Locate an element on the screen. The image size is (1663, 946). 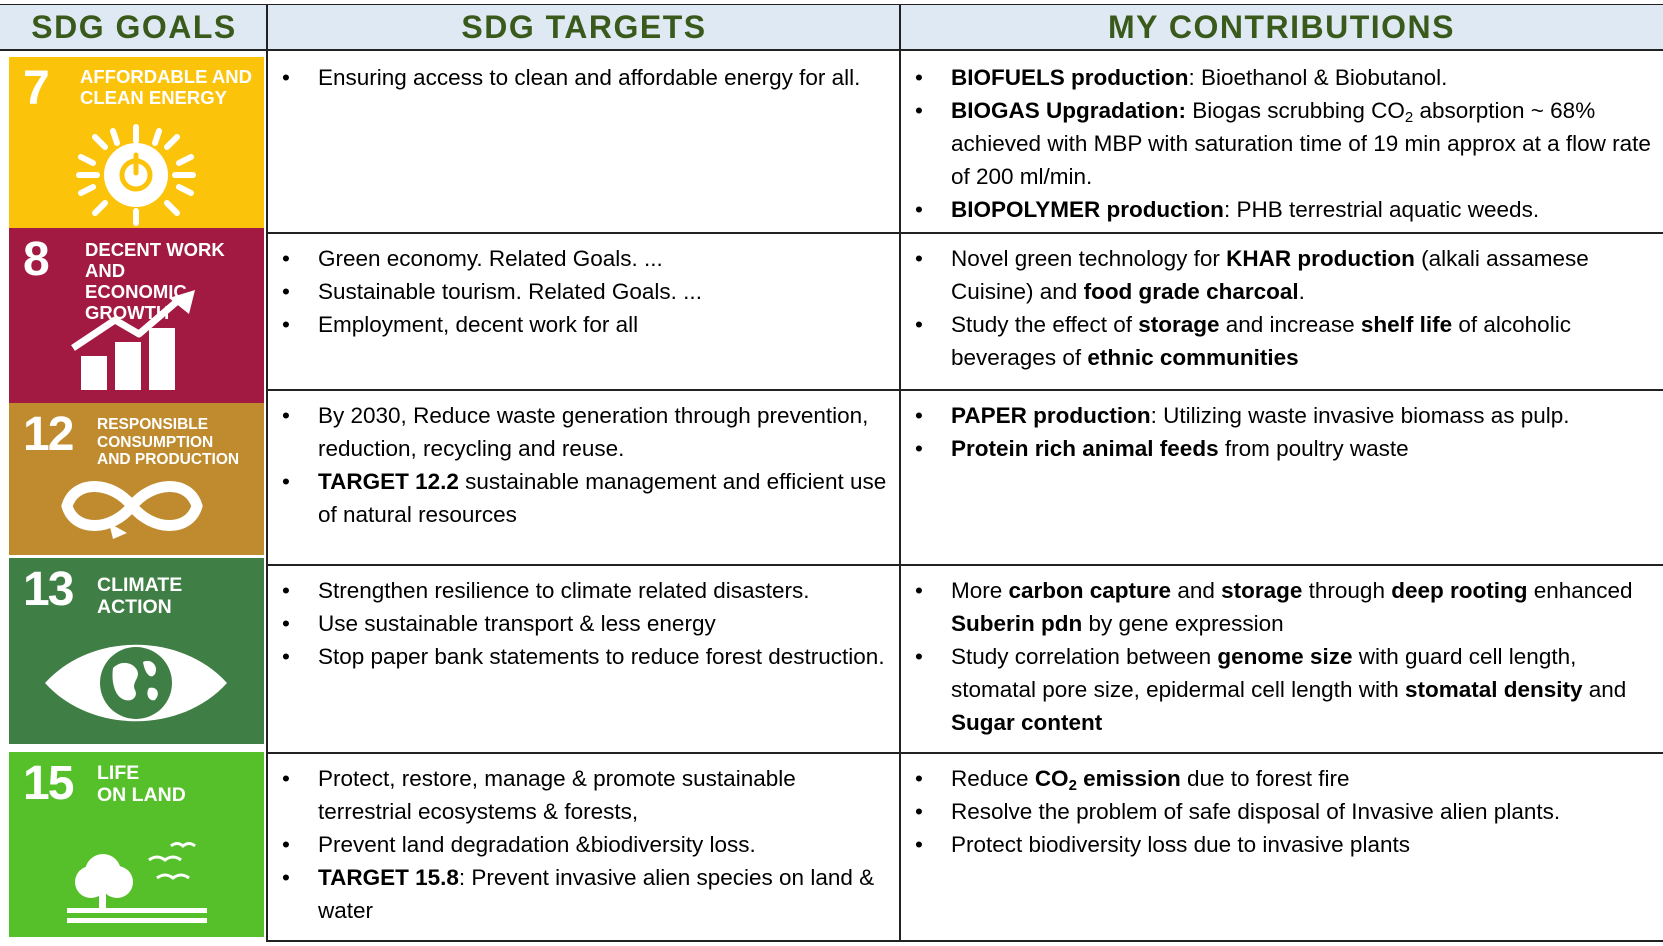
sdg-goal-12-tile: 12 RESPONSIBLE CONSUMPTION AND PRODUCTION is located at coordinates (136, 479).